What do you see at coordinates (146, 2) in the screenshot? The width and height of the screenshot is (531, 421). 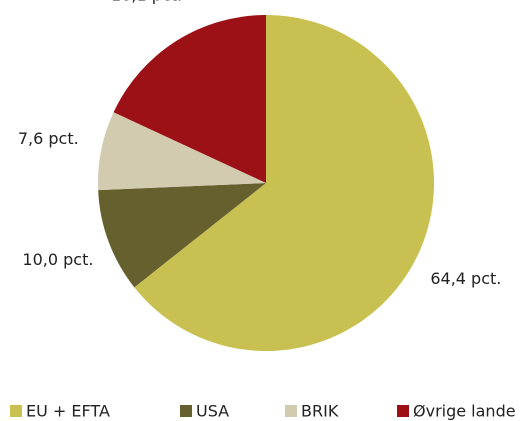 I see `slice-label: 18,1 pct.` at bounding box center [146, 2].